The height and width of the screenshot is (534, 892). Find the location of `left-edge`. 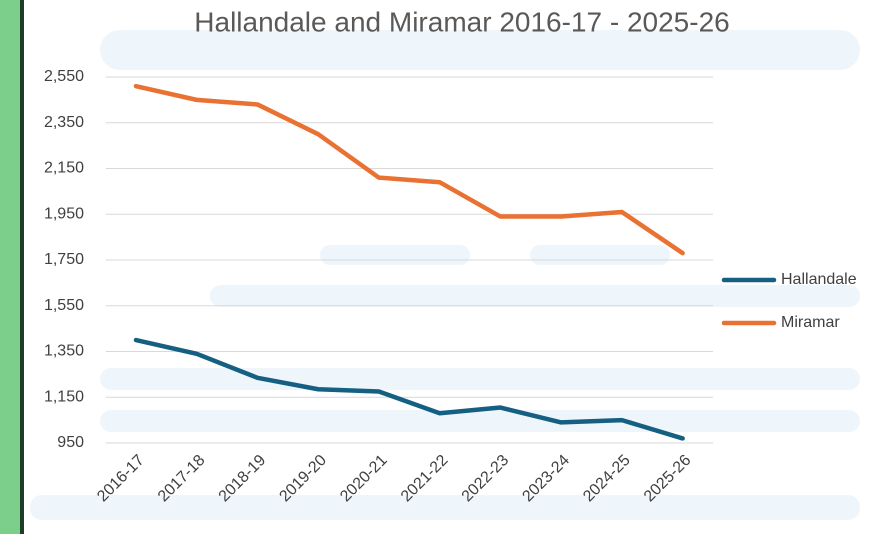

left-edge is located at coordinates (22, 267).